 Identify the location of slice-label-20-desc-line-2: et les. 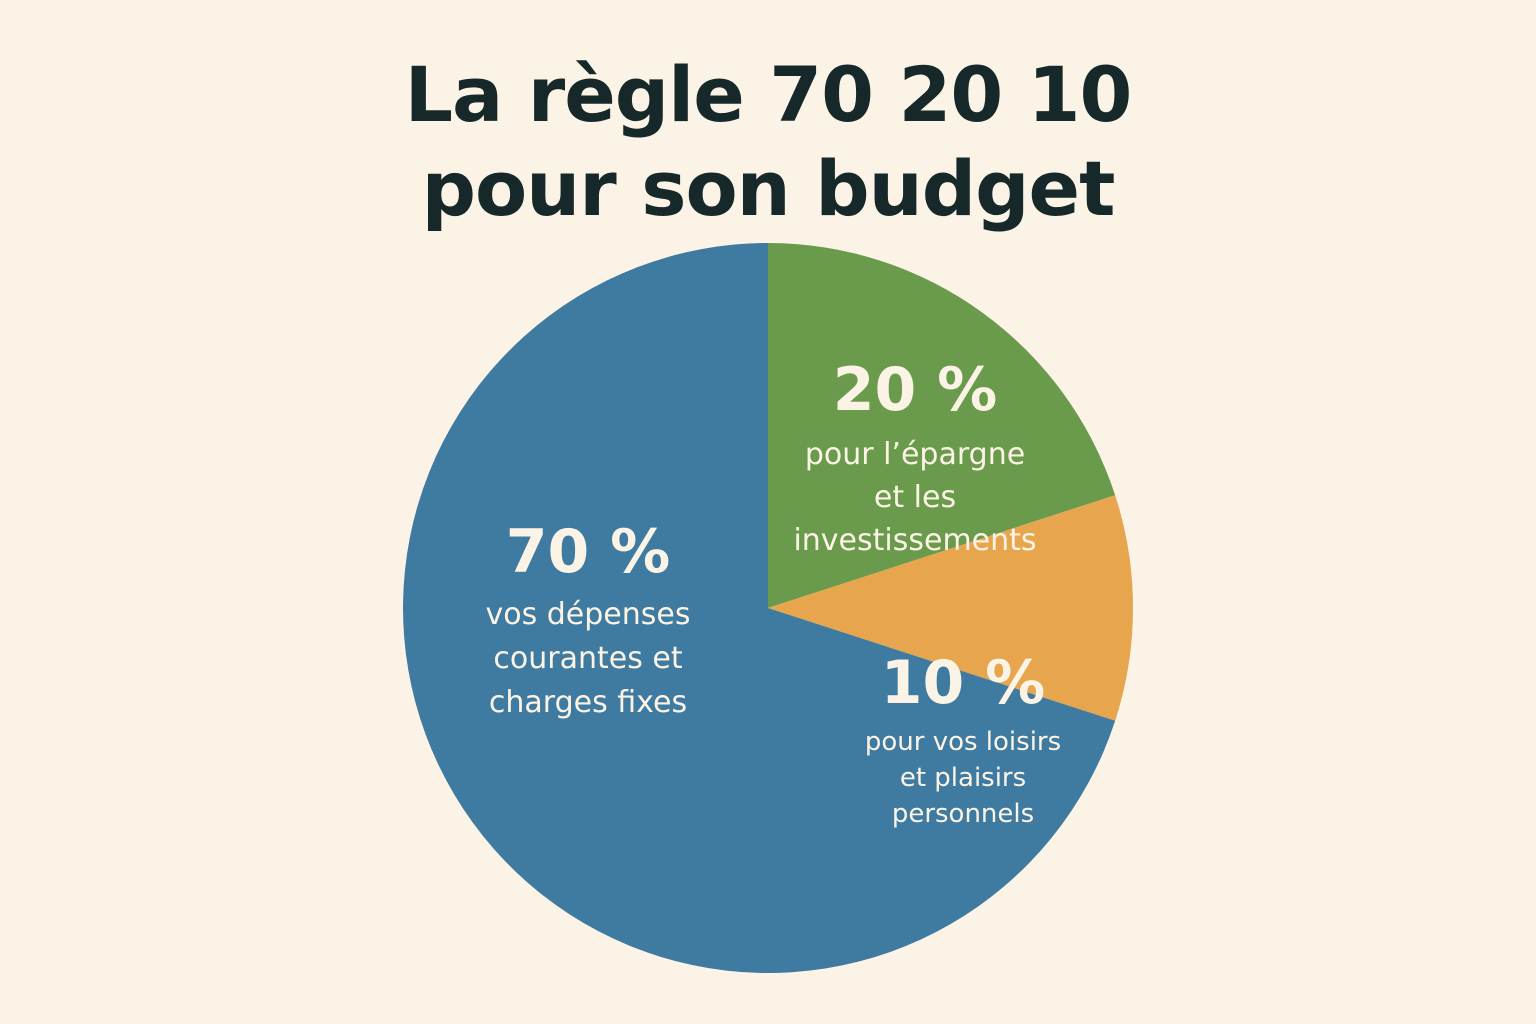
(915, 497).